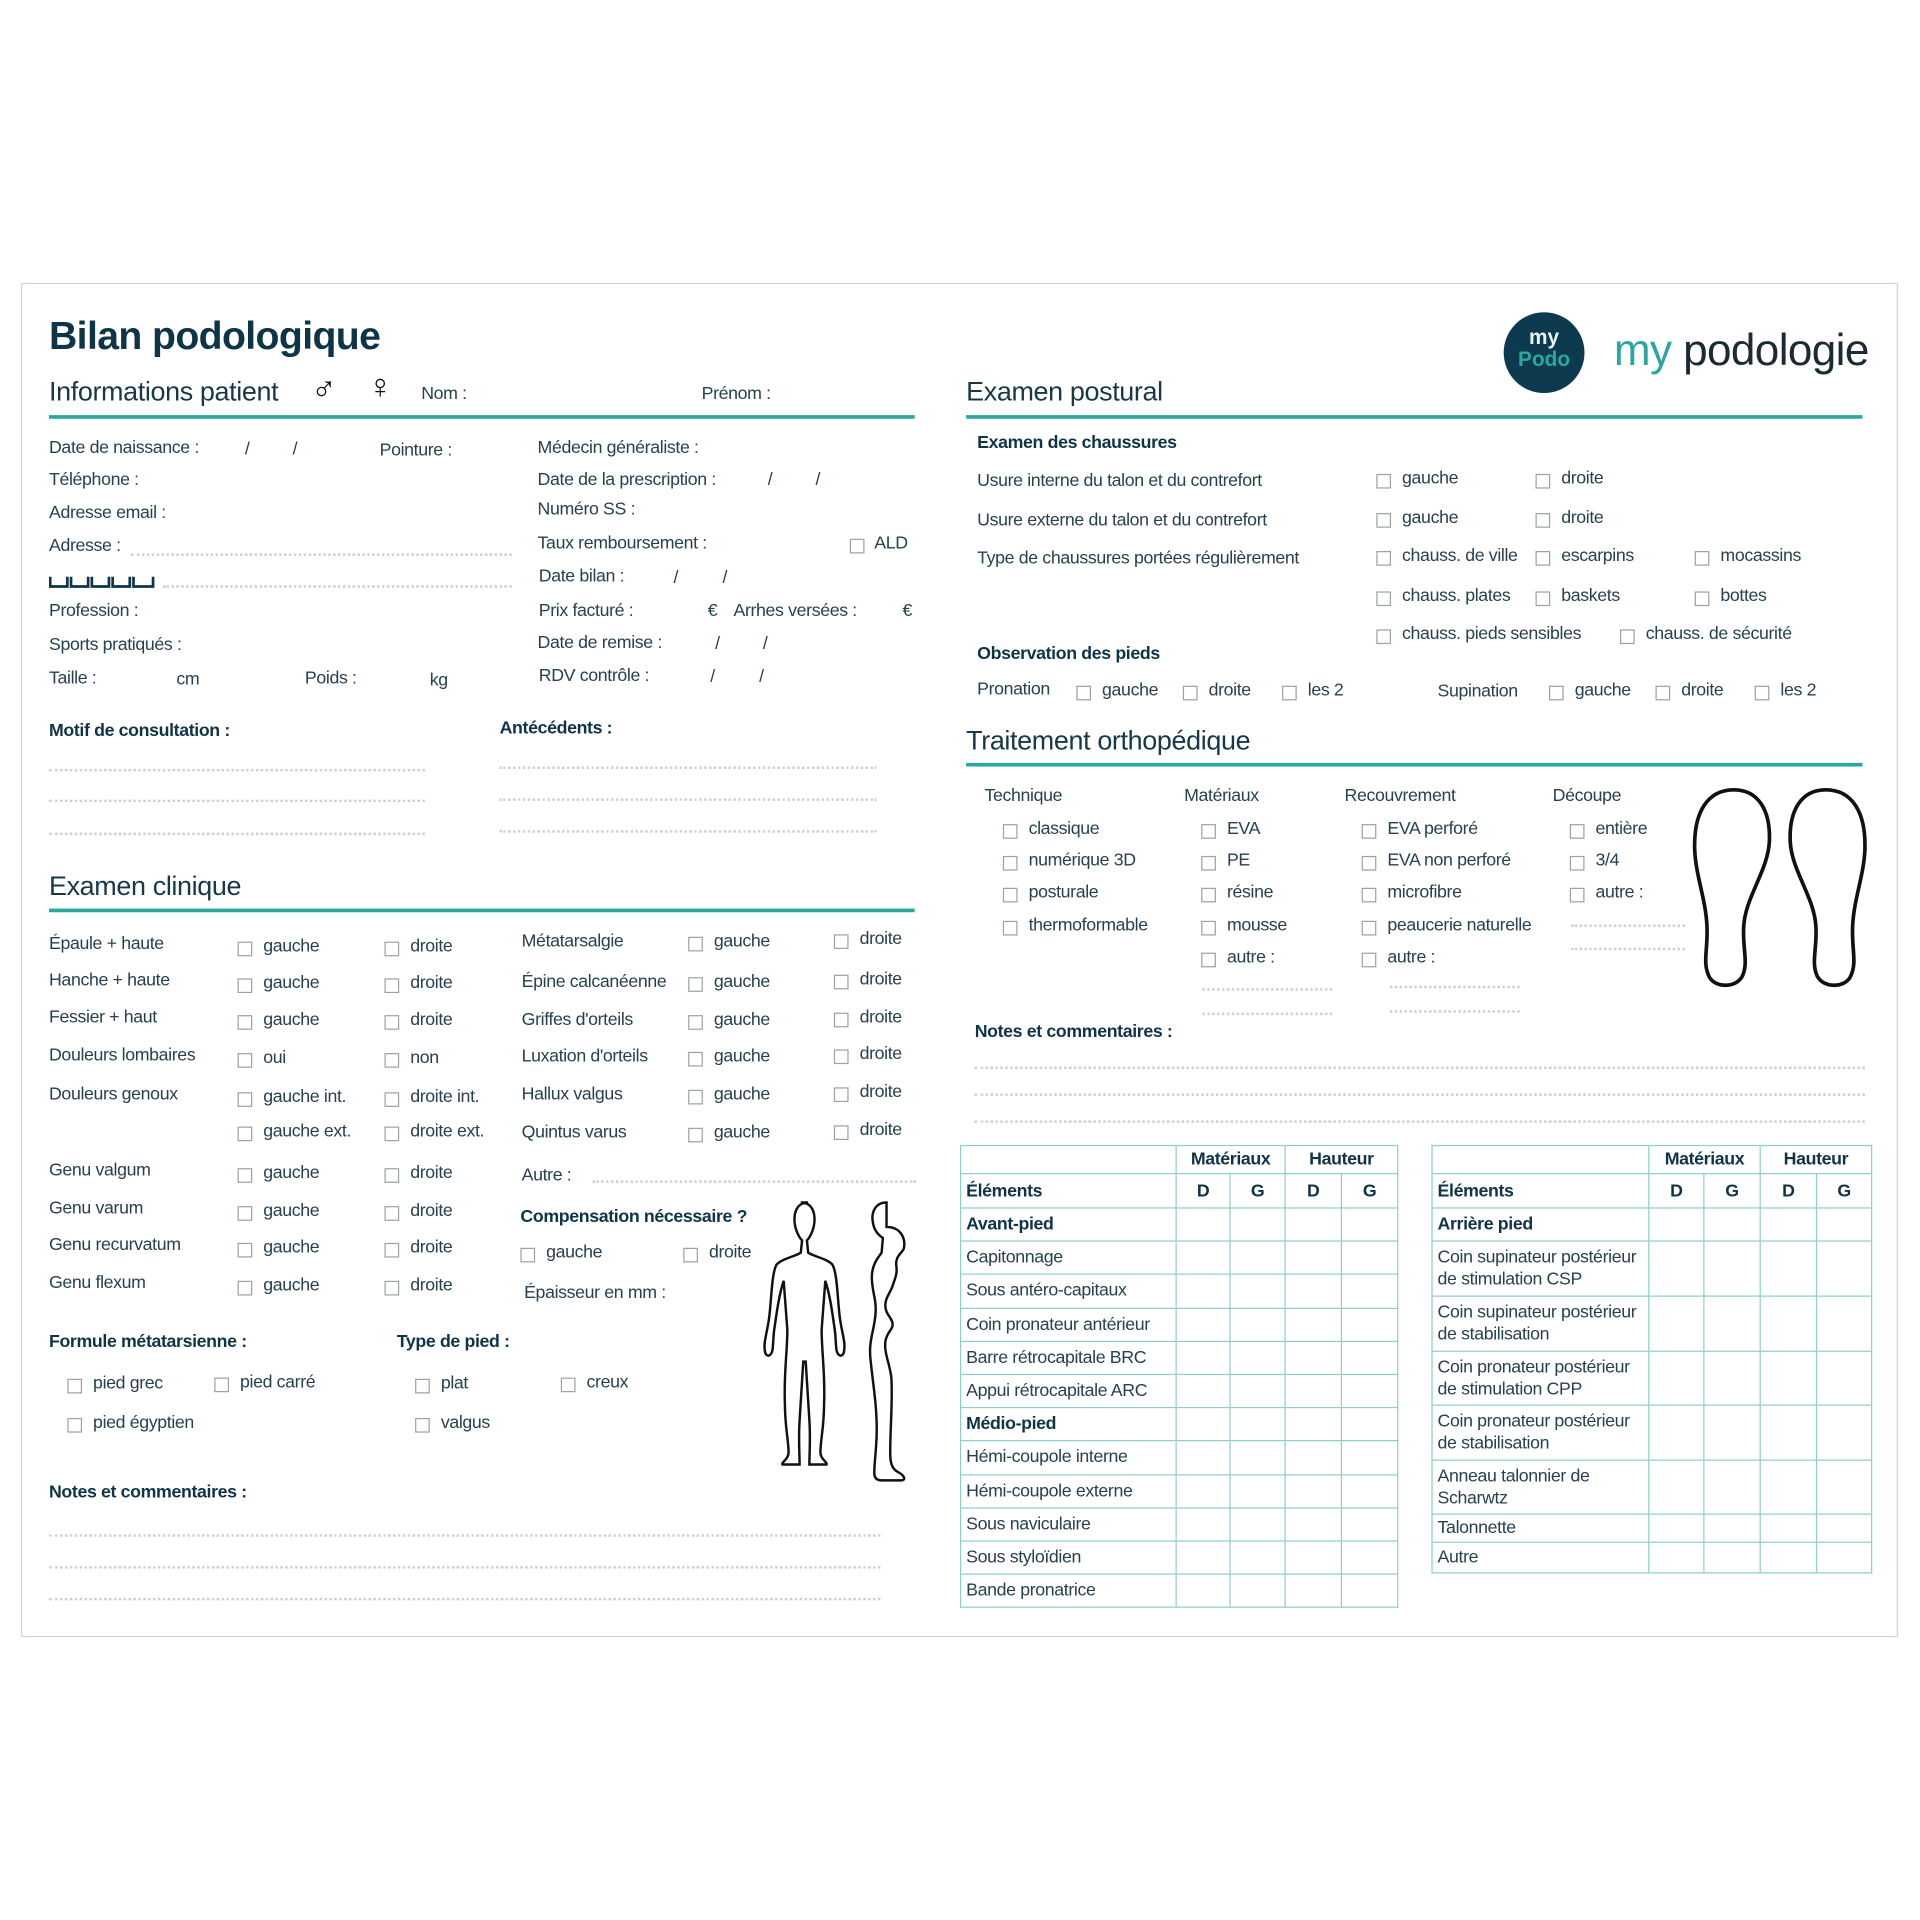 This screenshot has height=1920, width=1920. Describe the element at coordinates (392, 1134) in the screenshot. I see `checkbox-droite-ext` at that location.